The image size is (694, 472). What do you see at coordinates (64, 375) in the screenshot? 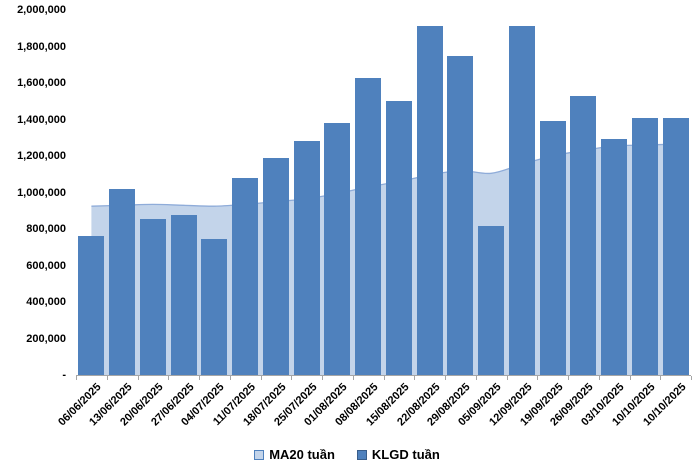
I see `y-tick-label: -` at bounding box center [64, 375].